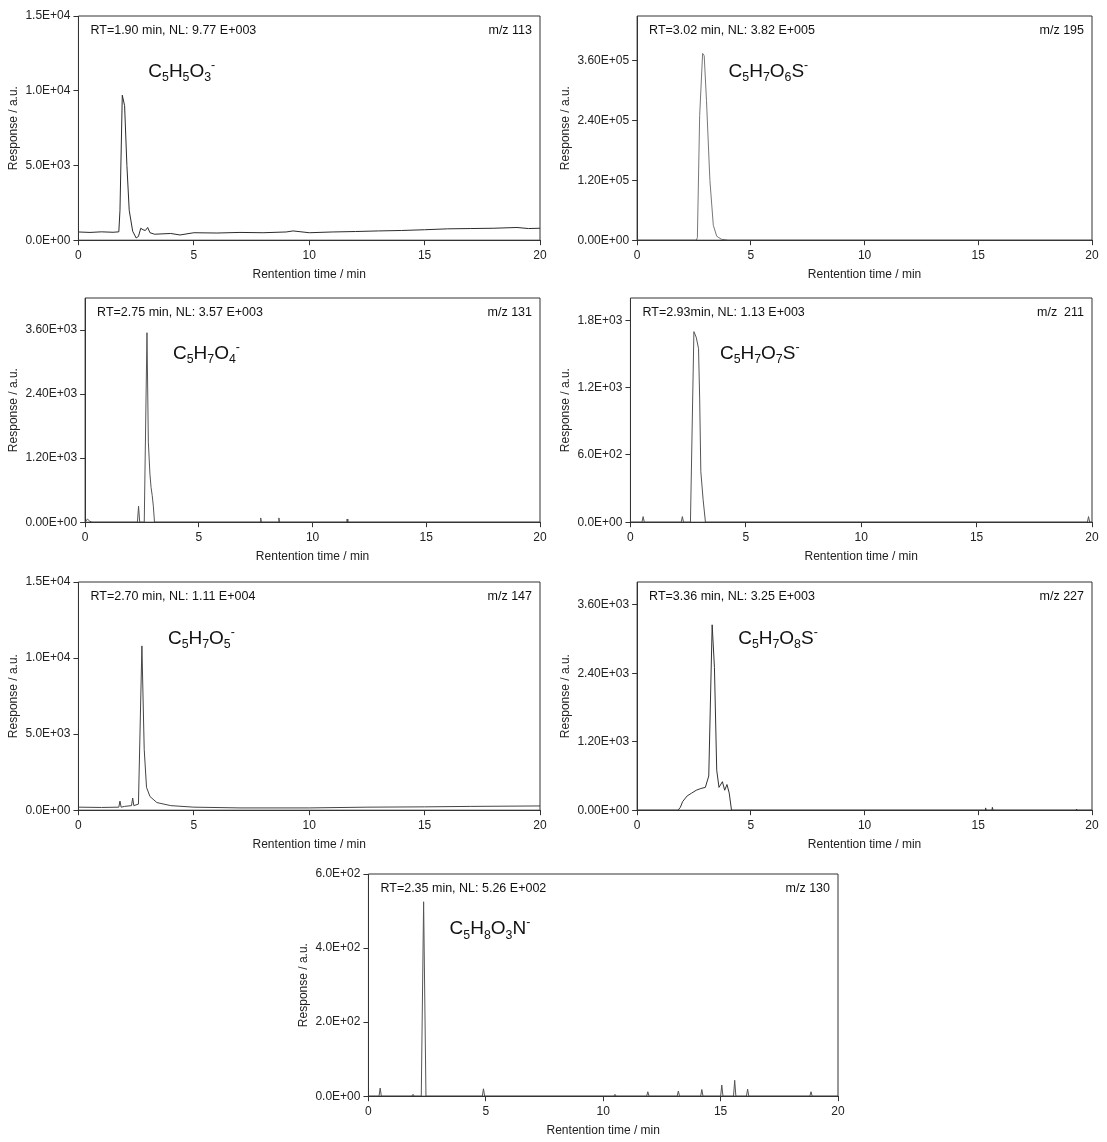 The height and width of the screenshot is (1142, 1107). What do you see at coordinates (1060, 312) in the screenshot?
I see `annotation: m/z 211` at bounding box center [1060, 312].